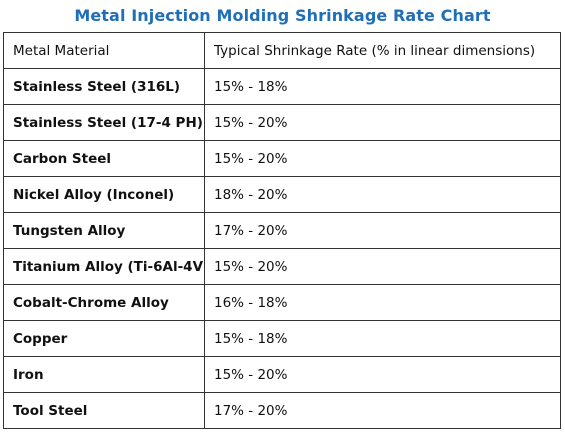 This screenshot has width=565, height=436. What do you see at coordinates (104, 302) in the screenshot?
I see `material-cell: Cobalt-Chrome Alloy` at bounding box center [104, 302].